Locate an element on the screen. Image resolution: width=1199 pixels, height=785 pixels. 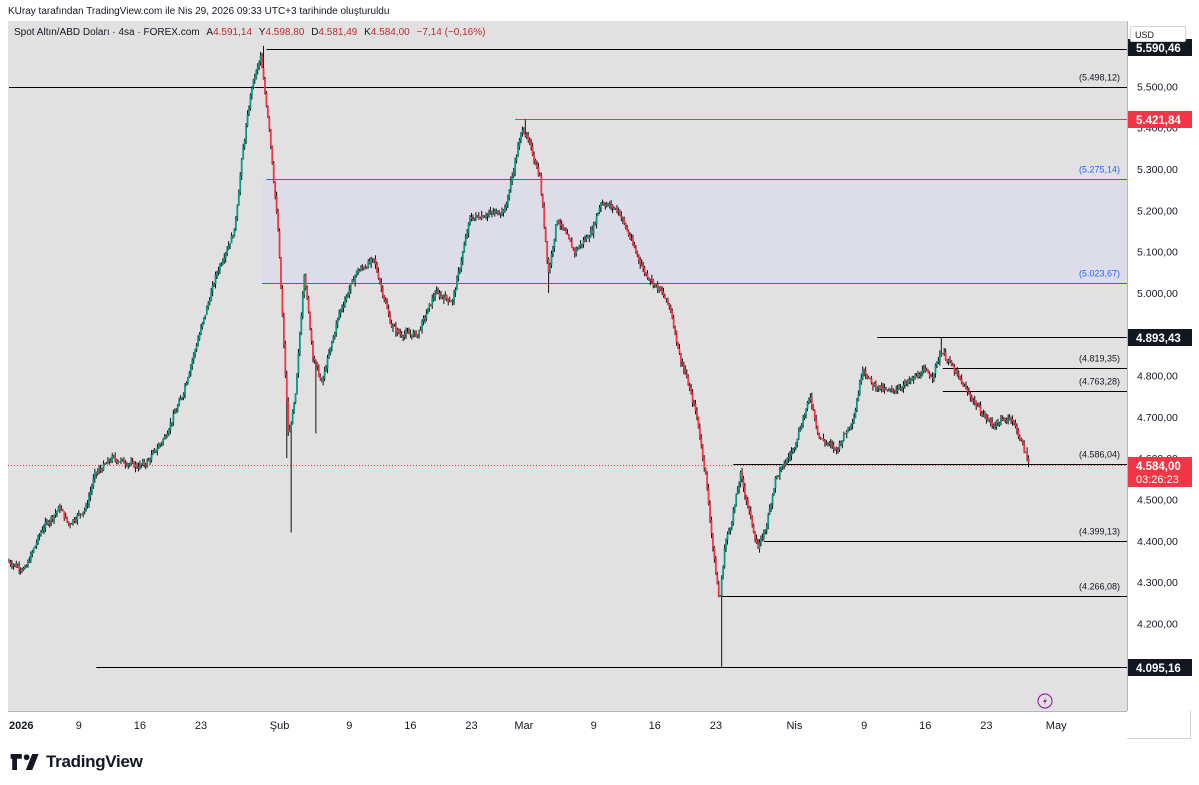
lightning-icon-ring is located at coordinates (1045, 701).